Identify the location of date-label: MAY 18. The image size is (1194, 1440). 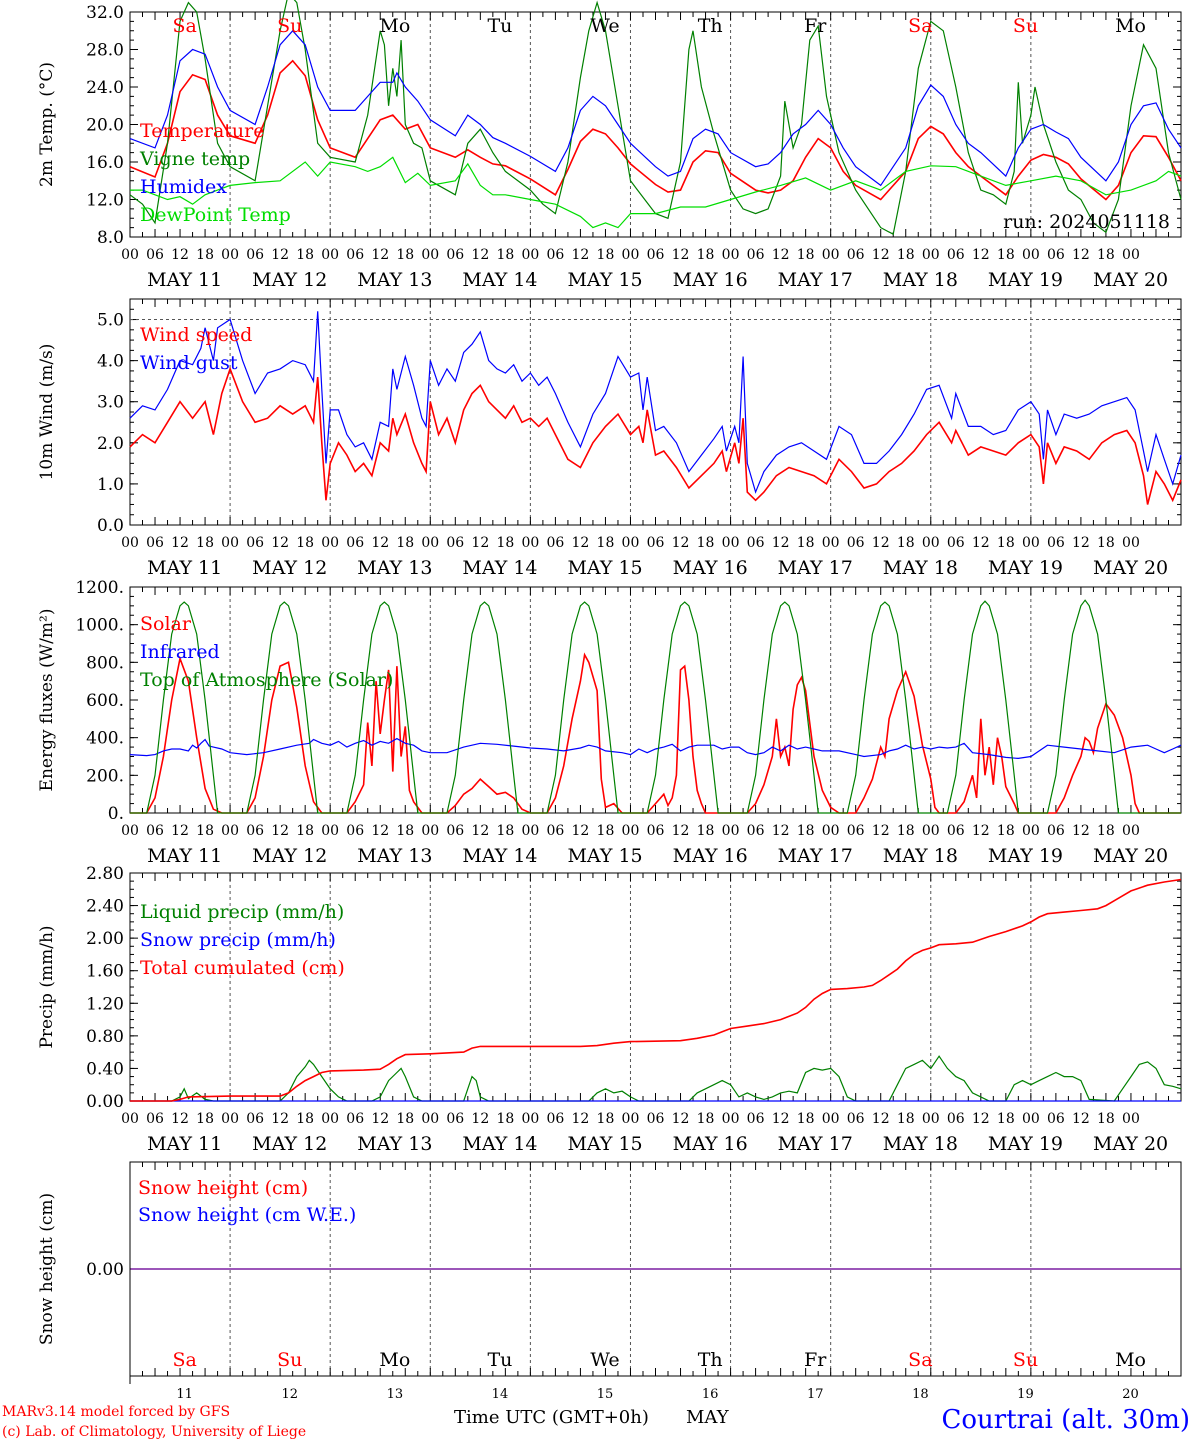
(920, 1144).